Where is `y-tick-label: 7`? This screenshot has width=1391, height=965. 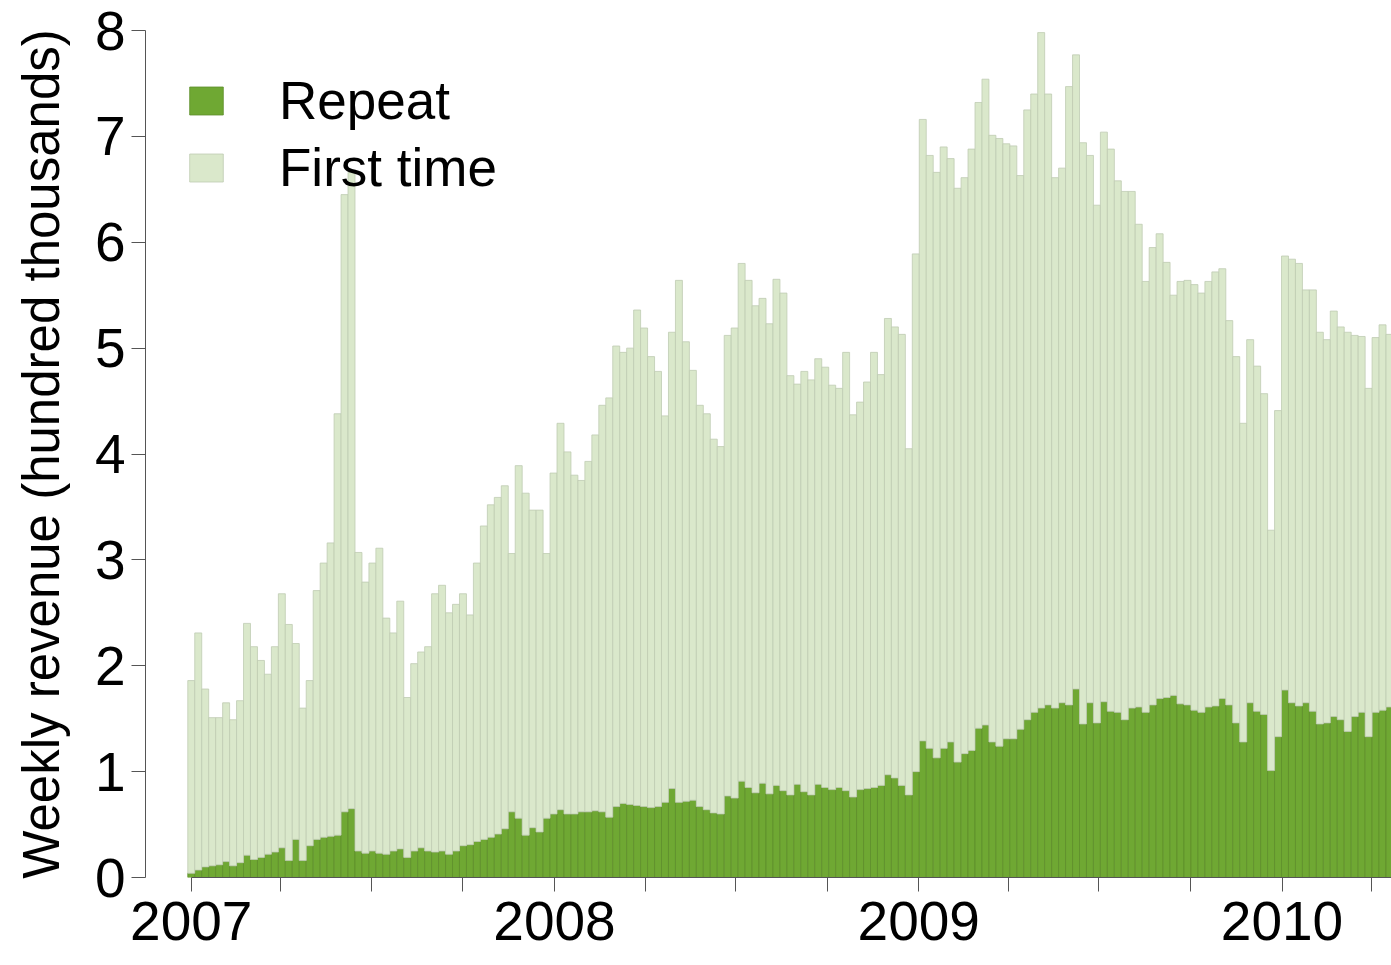
y-tick-label: 7 is located at coordinates (110, 136).